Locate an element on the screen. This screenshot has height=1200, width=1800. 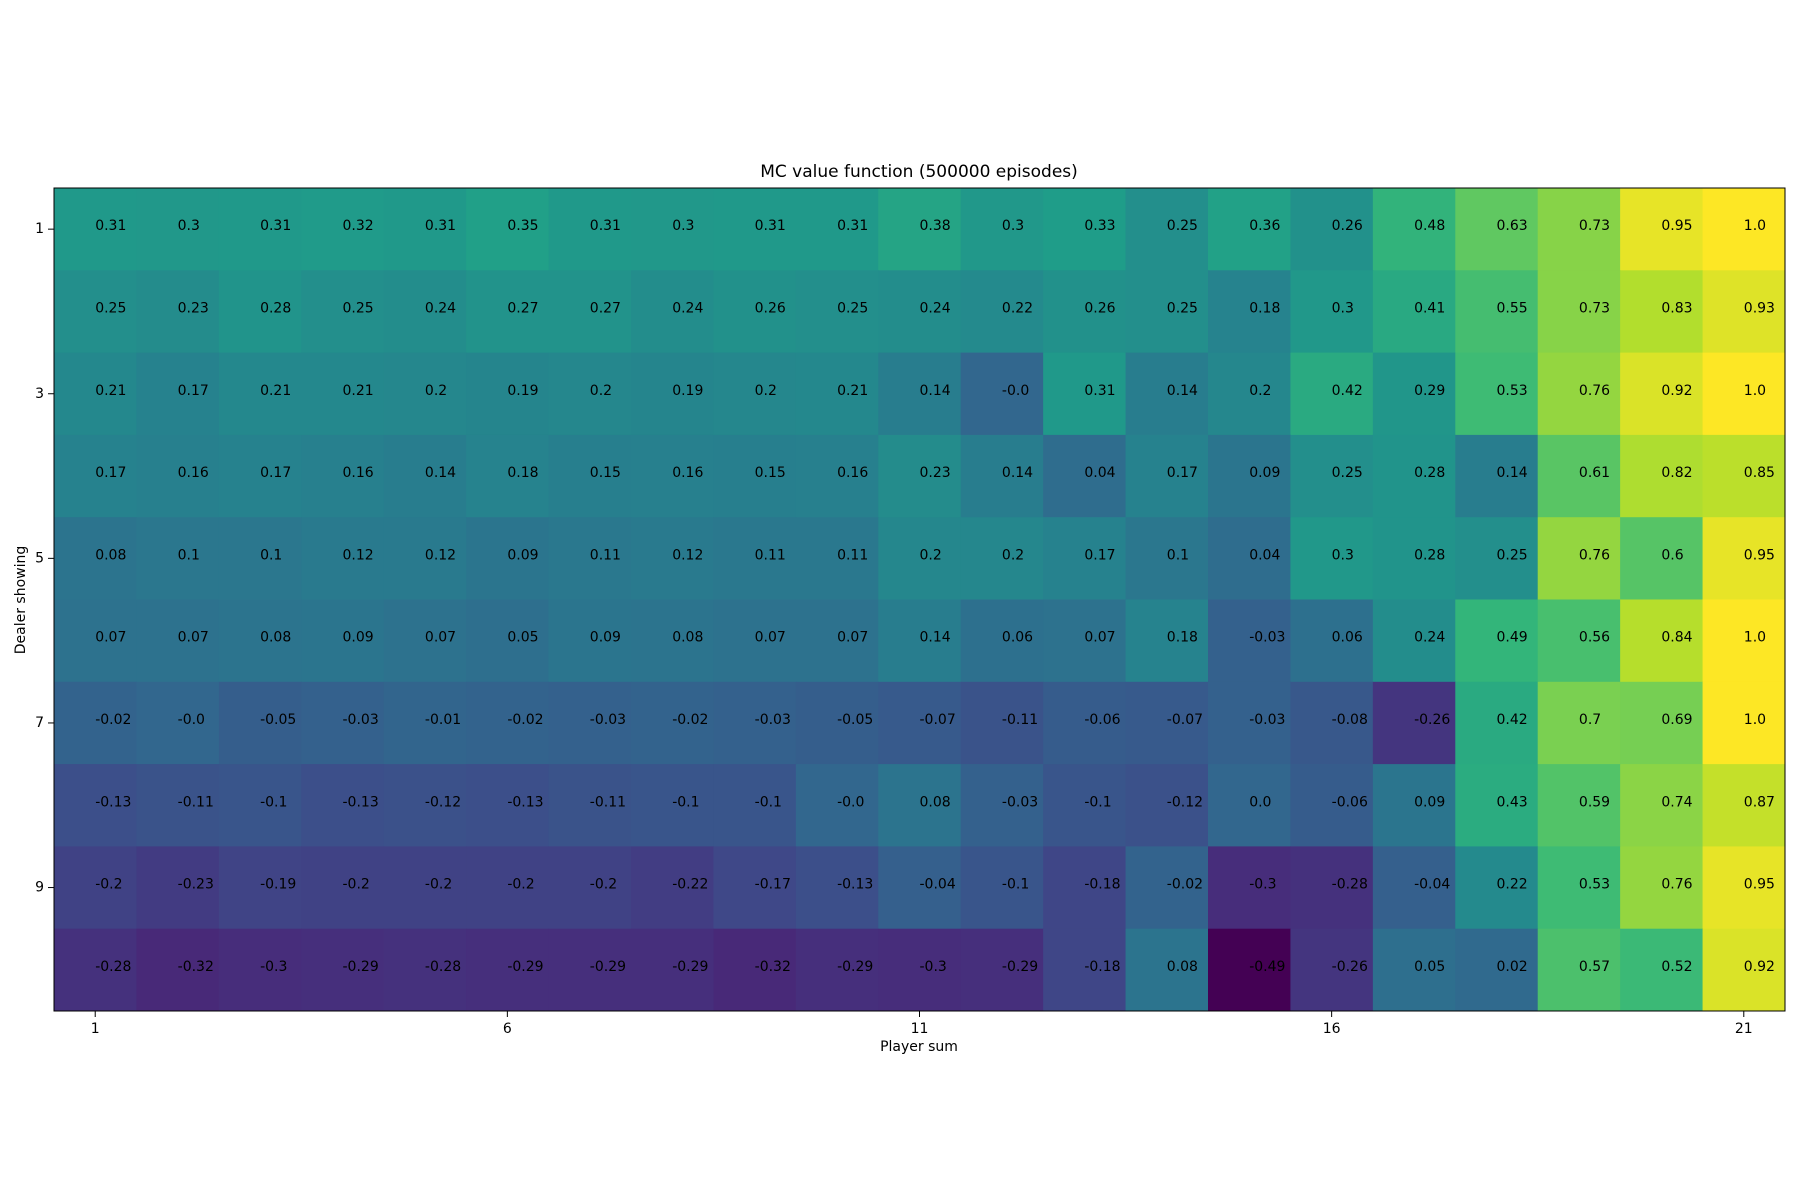
cell-label: 0.87 is located at coordinates (1759, 802).